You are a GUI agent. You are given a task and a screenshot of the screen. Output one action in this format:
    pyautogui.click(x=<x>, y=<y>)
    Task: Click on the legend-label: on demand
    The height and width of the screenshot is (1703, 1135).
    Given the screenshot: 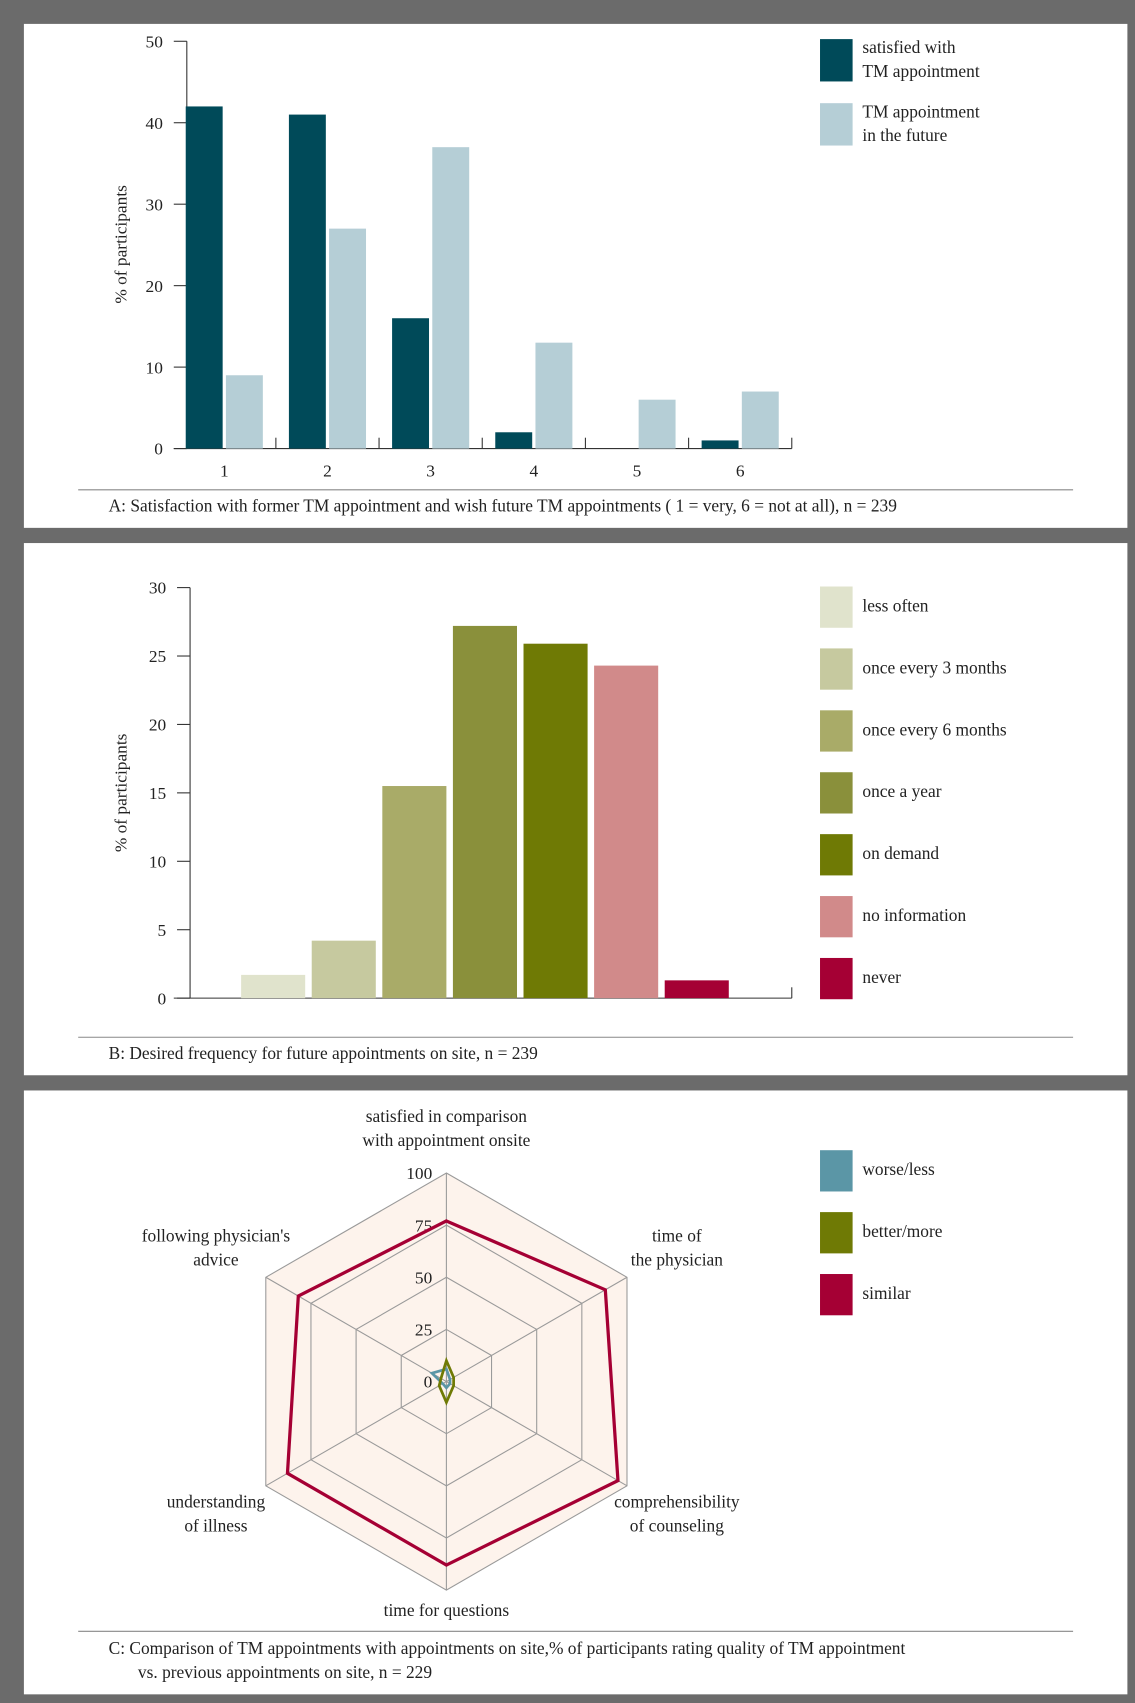 What is the action you would take?
    pyautogui.click(x=901, y=854)
    